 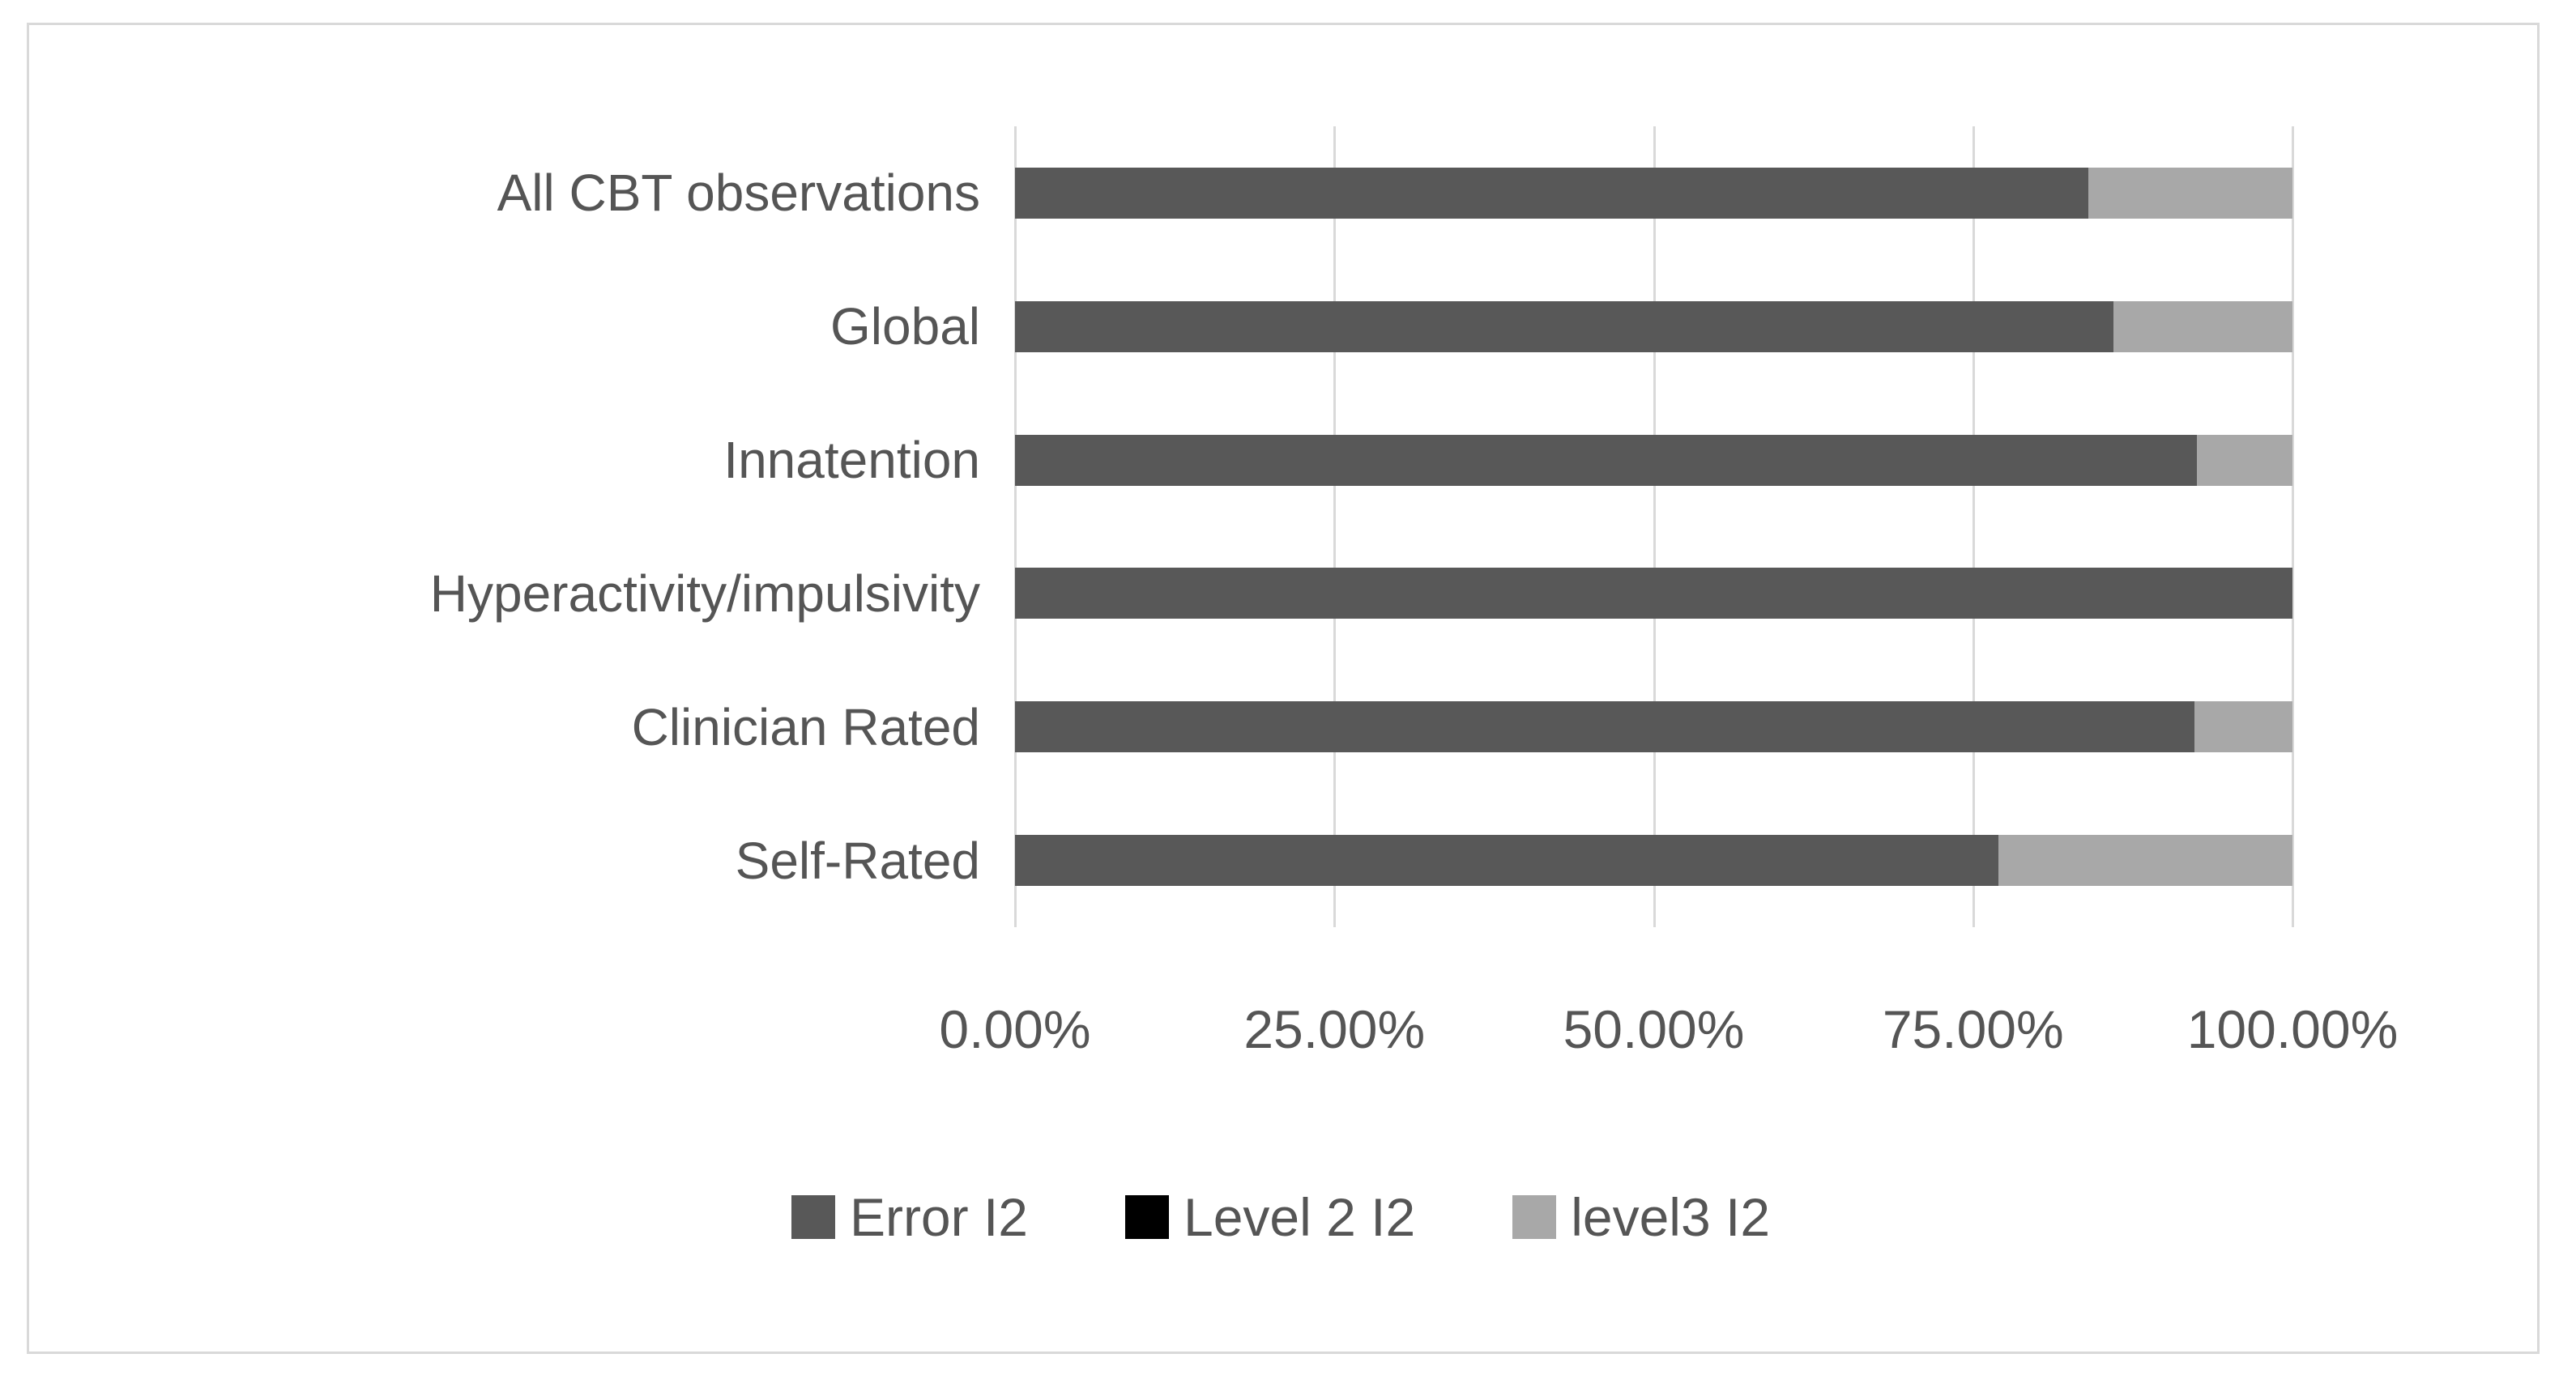 What do you see at coordinates (805, 726) in the screenshot?
I see `category-label: Clinician Rated` at bounding box center [805, 726].